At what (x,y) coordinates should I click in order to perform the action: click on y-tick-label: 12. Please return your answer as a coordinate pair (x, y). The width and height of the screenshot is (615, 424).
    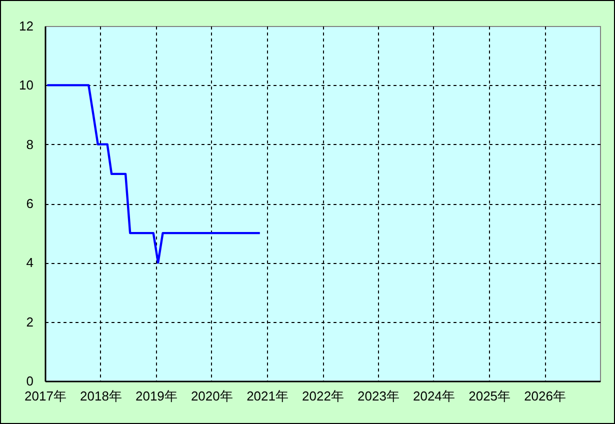
    Looking at the image, I should click on (26, 26).